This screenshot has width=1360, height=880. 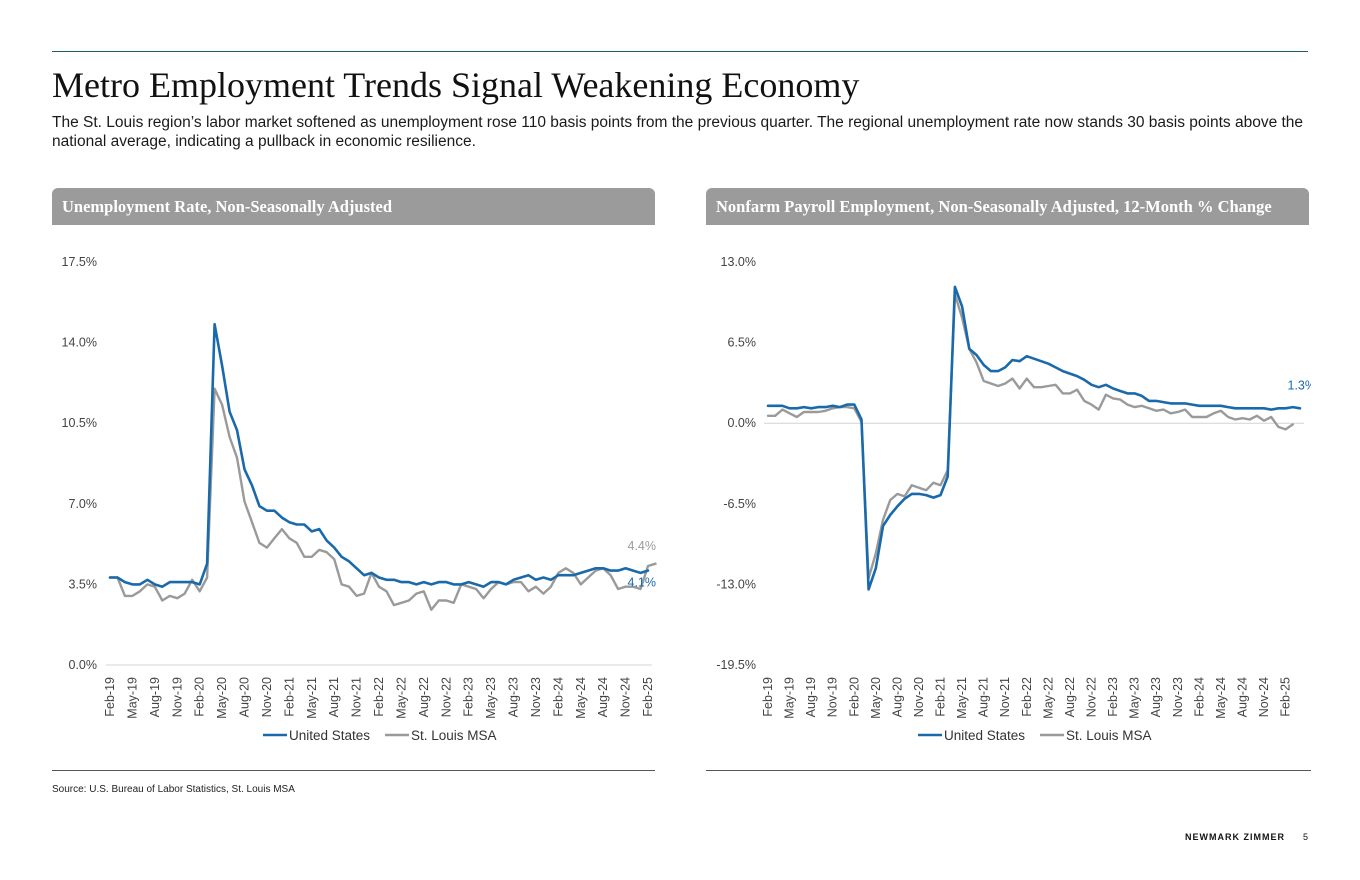 I want to click on end-value-label: 4.1%, so click(x=642, y=583).